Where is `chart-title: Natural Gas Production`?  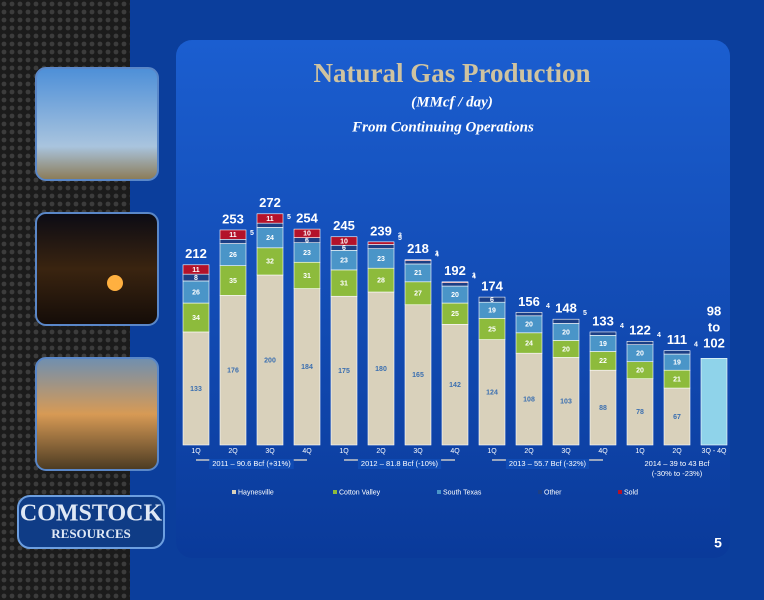 chart-title: Natural Gas Production is located at coordinates (451, 73).